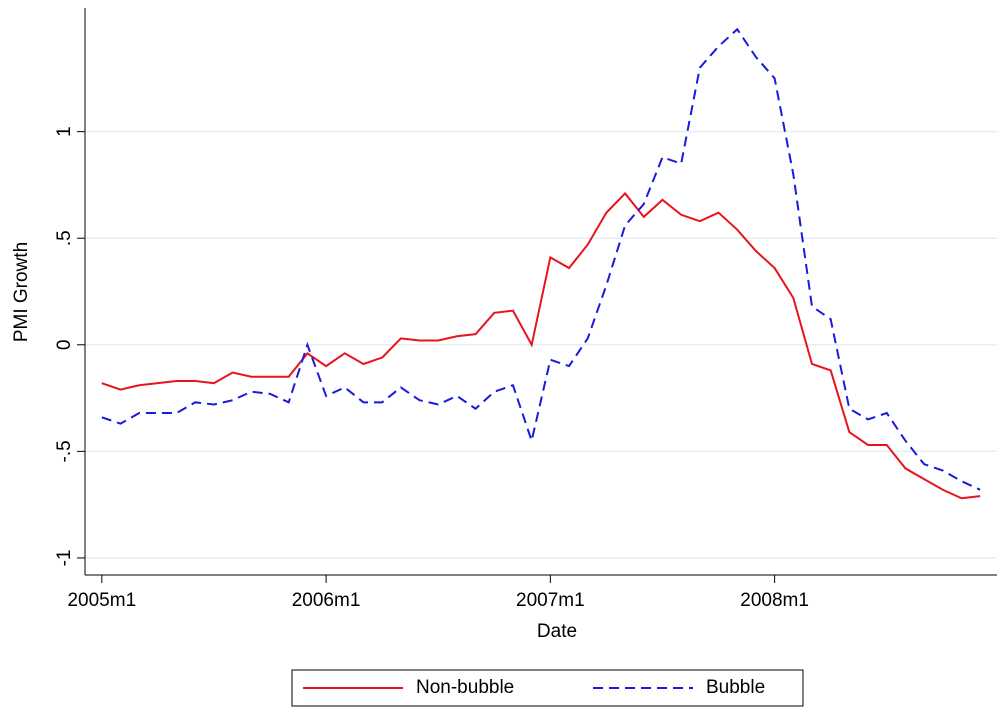 The height and width of the screenshot is (711, 999). What do you see at coordinates (557, 631) in the screenshot?
I see `x-axis-title: Date` at bounding box center [557, 631].